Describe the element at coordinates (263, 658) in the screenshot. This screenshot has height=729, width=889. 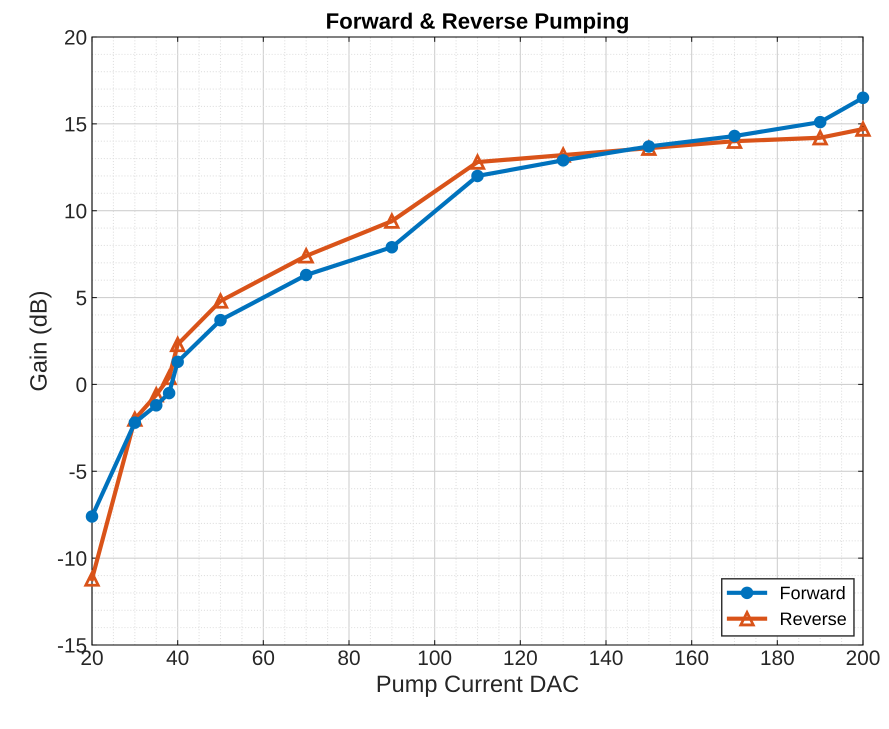
I see `x-tick-label: 60` at that location.